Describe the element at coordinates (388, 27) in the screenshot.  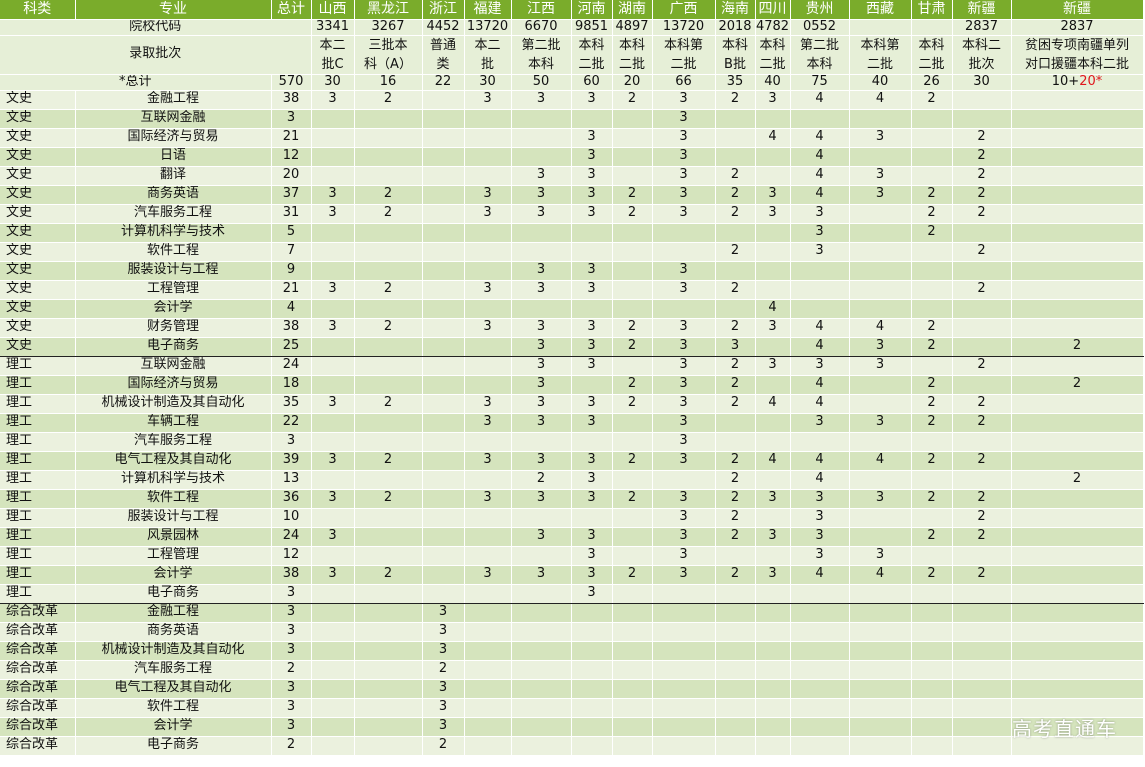
I see `school-code-cell: 3267` at that location.